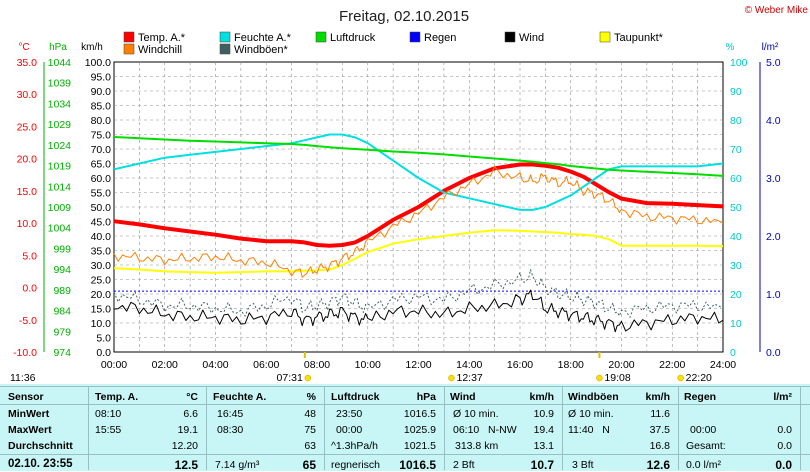  Describe the element at coordinates (230, 430) in the screenshot. I see `hum-max-time: 08:30` at that location.